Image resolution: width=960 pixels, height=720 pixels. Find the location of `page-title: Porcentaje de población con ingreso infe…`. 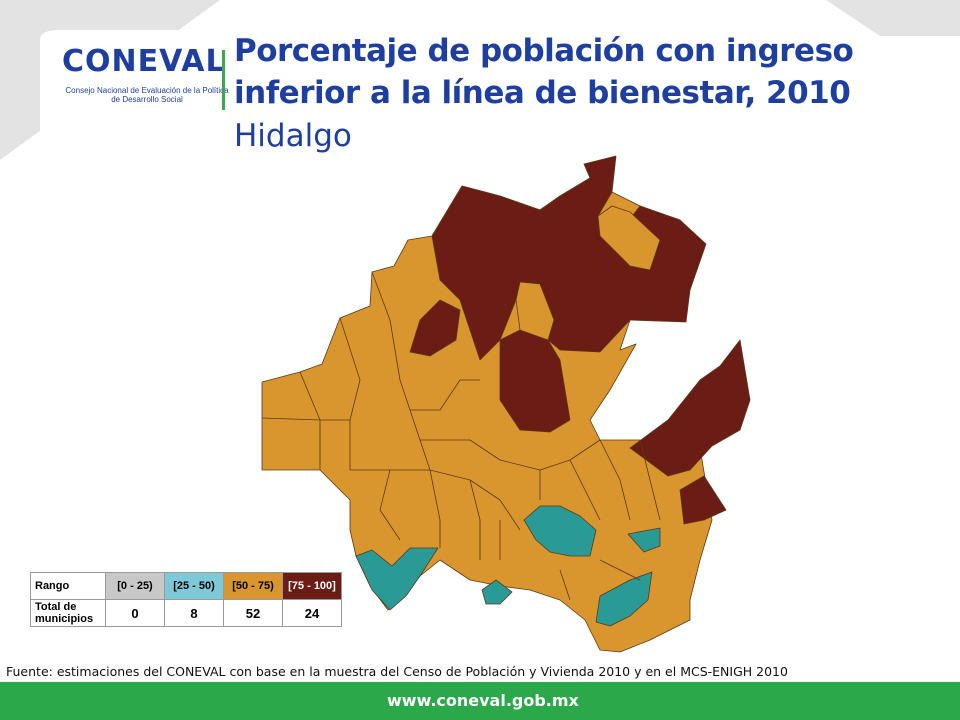

page-title: Porcentaje de población con ingreso infe… is located at coordinates (544, 72).